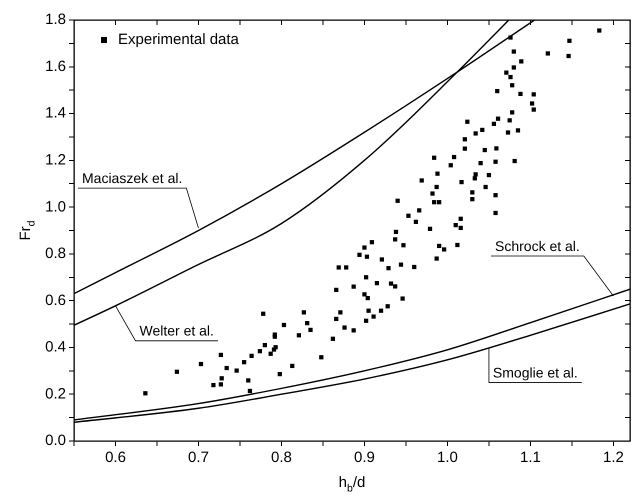 This screenshot has height=501, width=642. What do you see at coordinates (27, 230) in the screenshot?
I see `y-axis-title: Frd` at bounding box center [27, 230].